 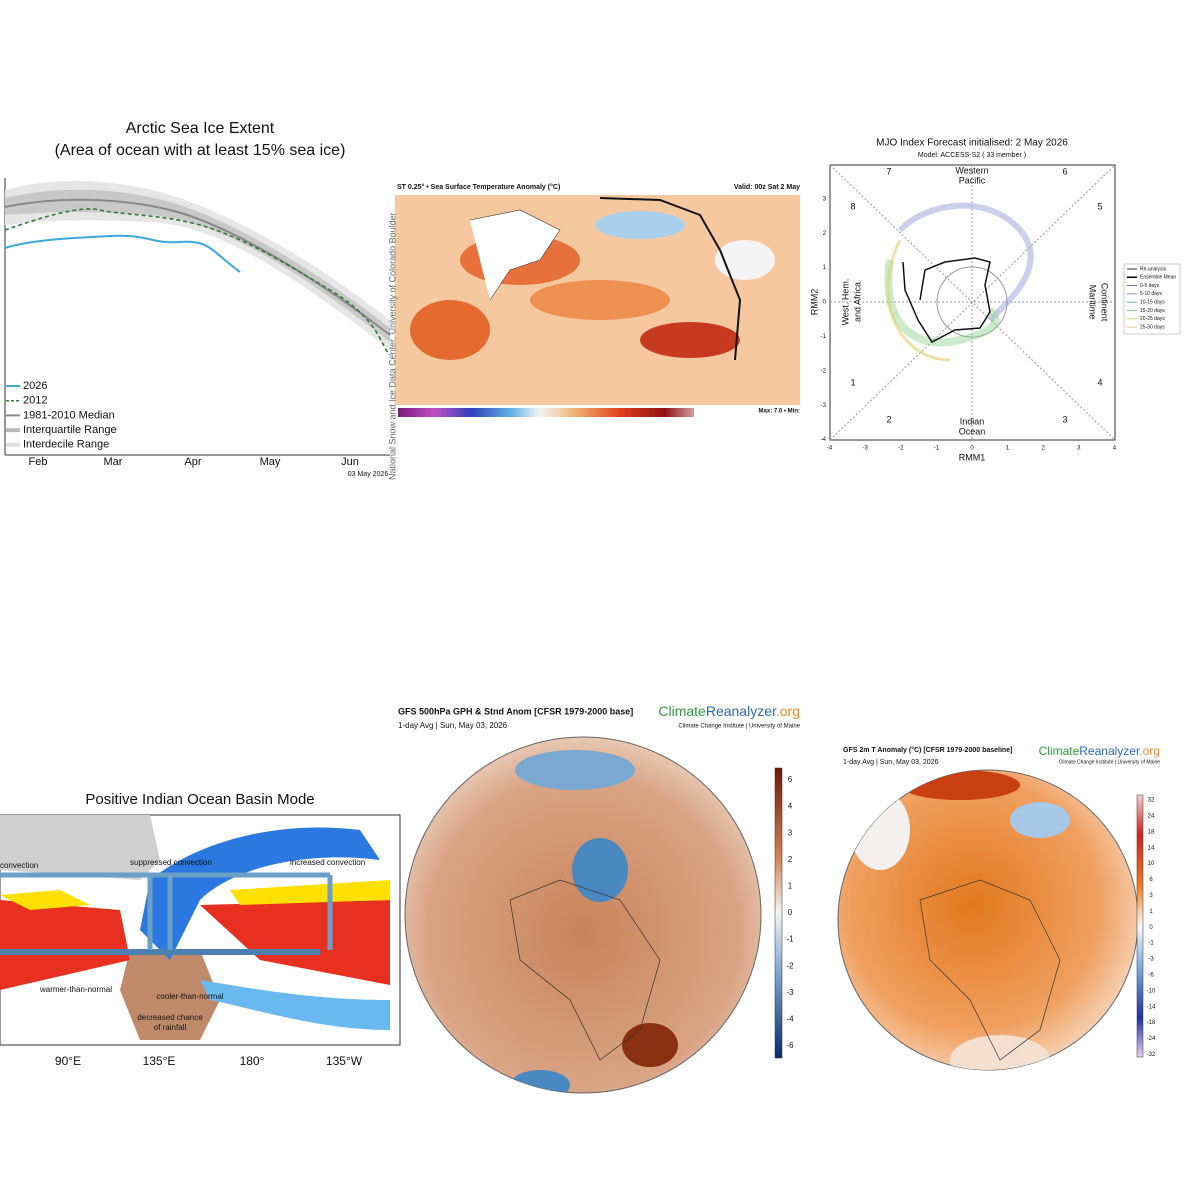 I want to click on x-tick-label: 180°, so click(x=252, y=1061).